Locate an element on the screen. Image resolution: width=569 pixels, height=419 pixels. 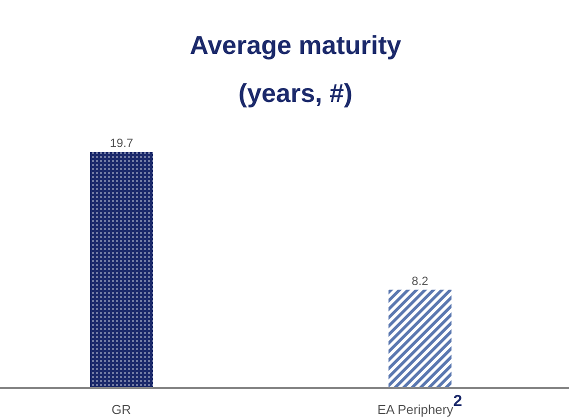
data-label: 19.7 is located at coordinates (122, 143).